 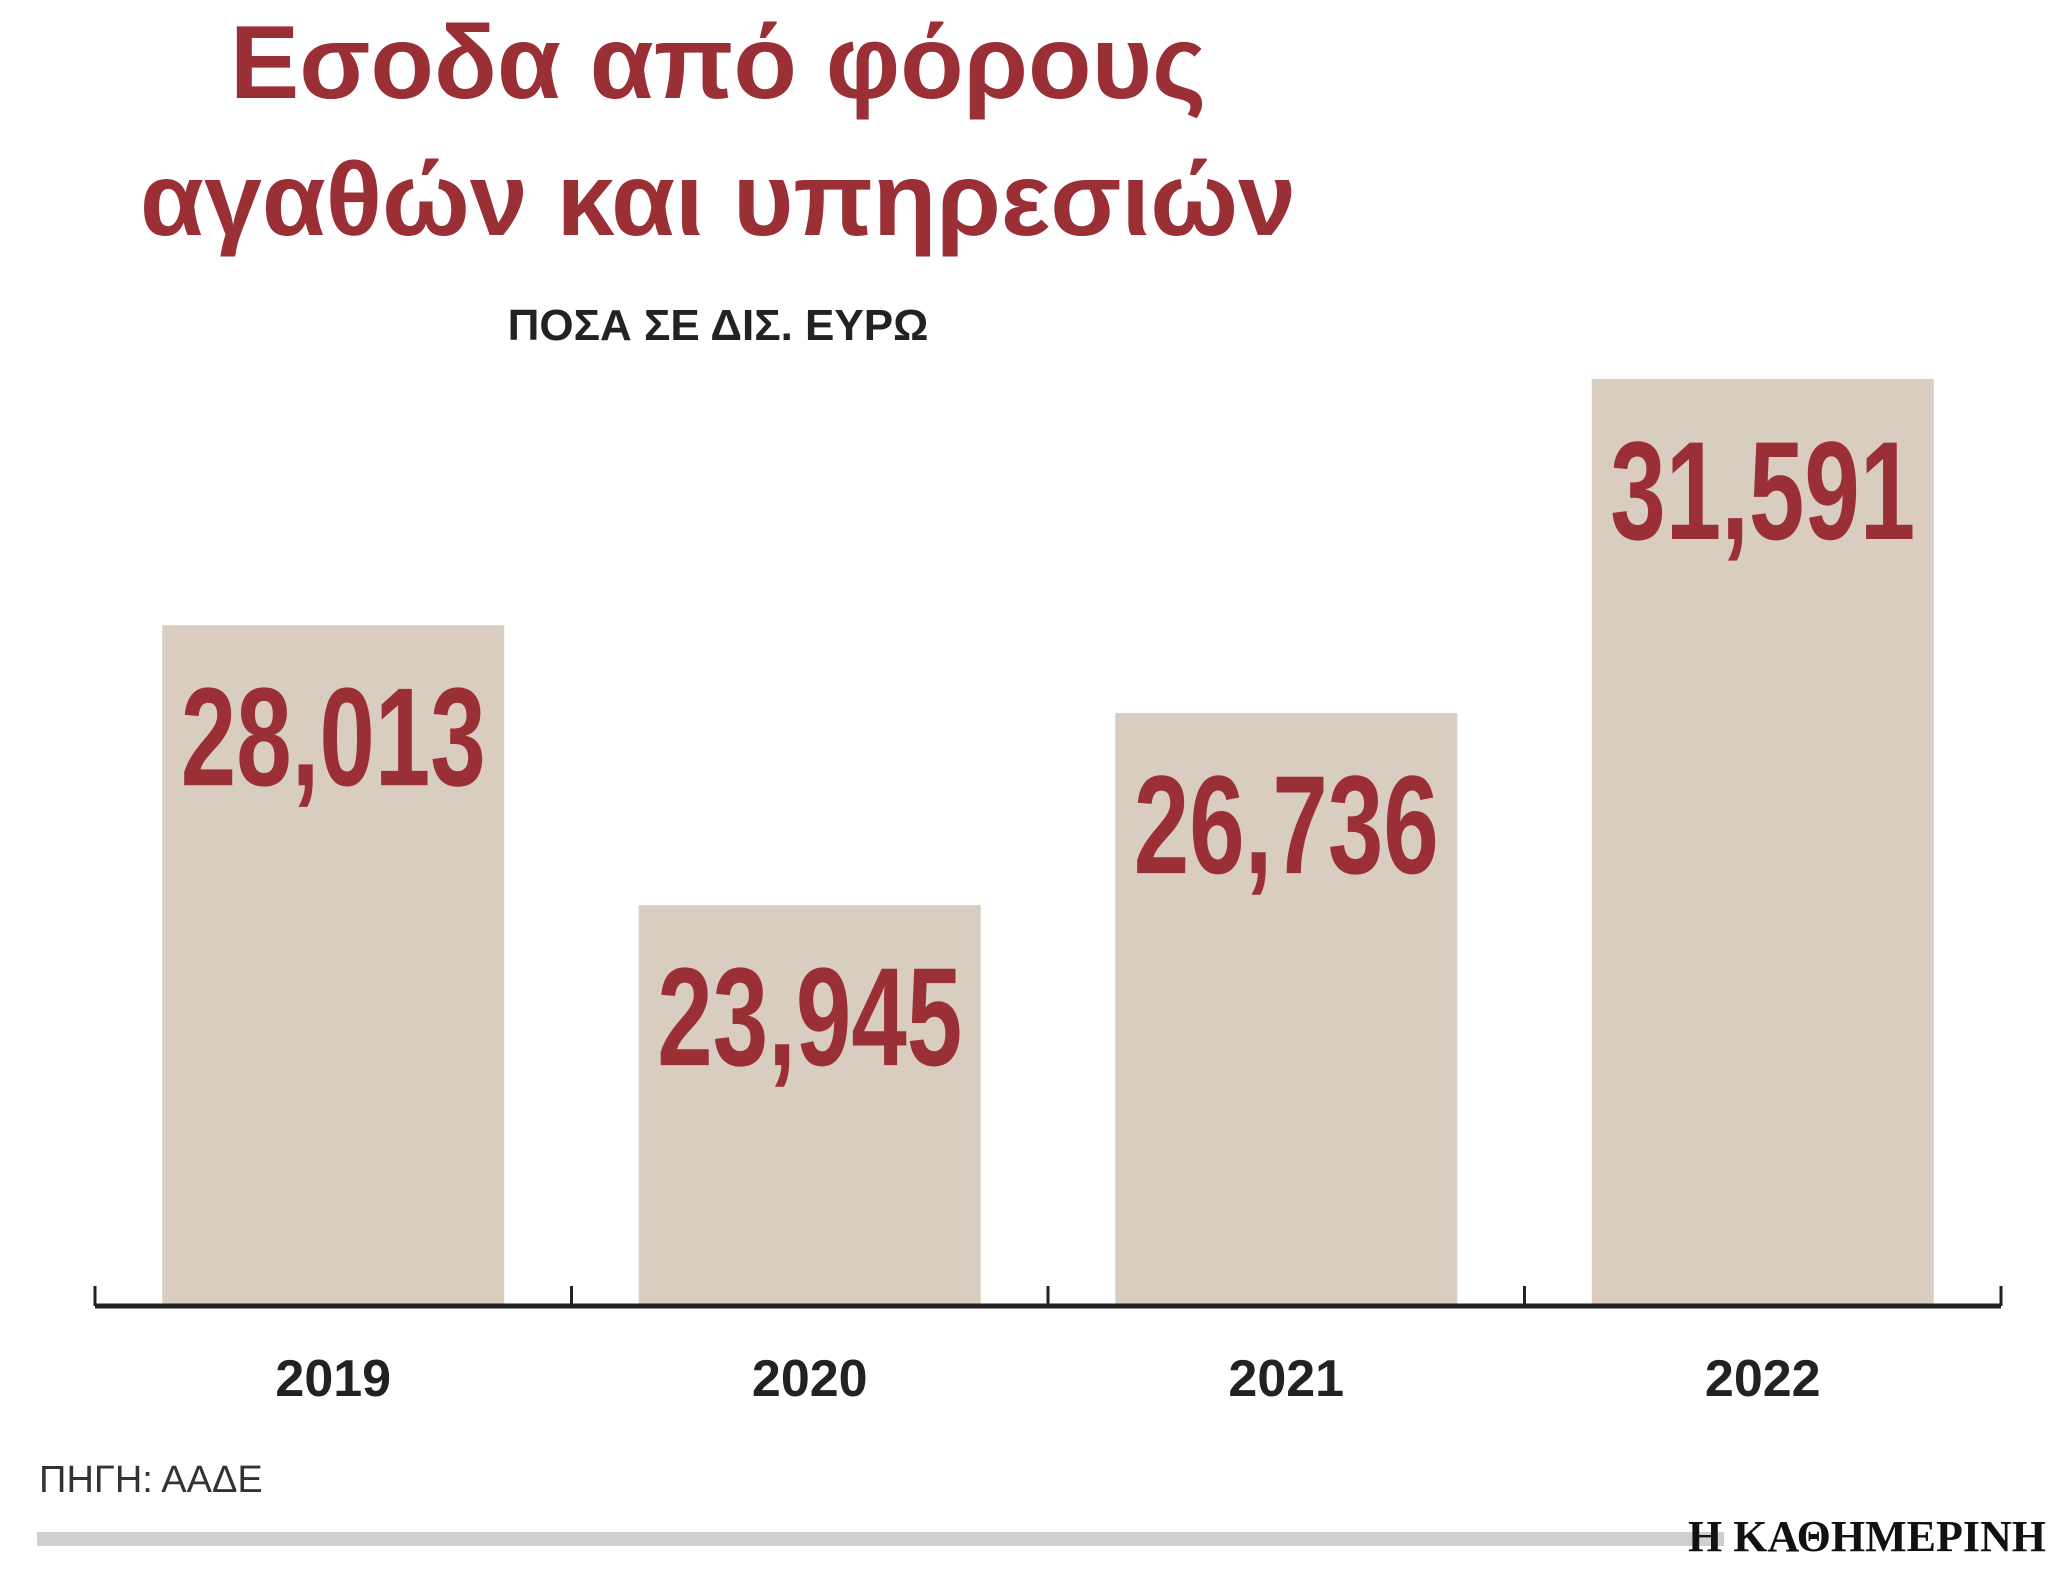 What do you see at coordinates (151, 1480) in the screenshot?
I see `source: ΠΗΓΗ: ΑΑΔΕ` at bounding box center [151, 1480].